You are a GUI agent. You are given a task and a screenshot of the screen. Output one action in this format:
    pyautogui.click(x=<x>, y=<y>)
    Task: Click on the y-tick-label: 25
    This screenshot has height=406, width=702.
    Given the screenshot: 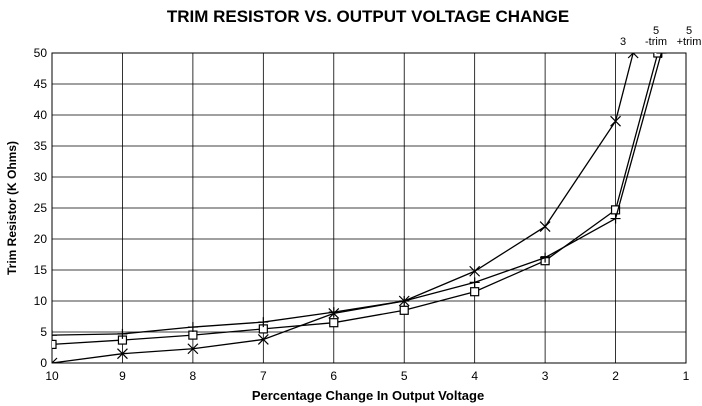 What is the action you would take?
    pyautogui.click(x=41, y=208)
    